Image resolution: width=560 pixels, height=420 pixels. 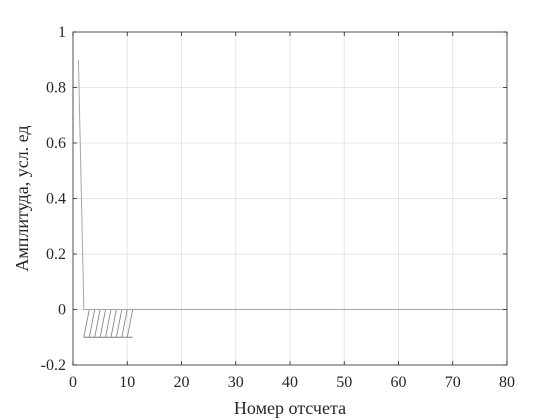 What do you see at coordinates (127, 382) in the screenshot?
I see `x-tick-label: 10` at bounding box center [127, 382].